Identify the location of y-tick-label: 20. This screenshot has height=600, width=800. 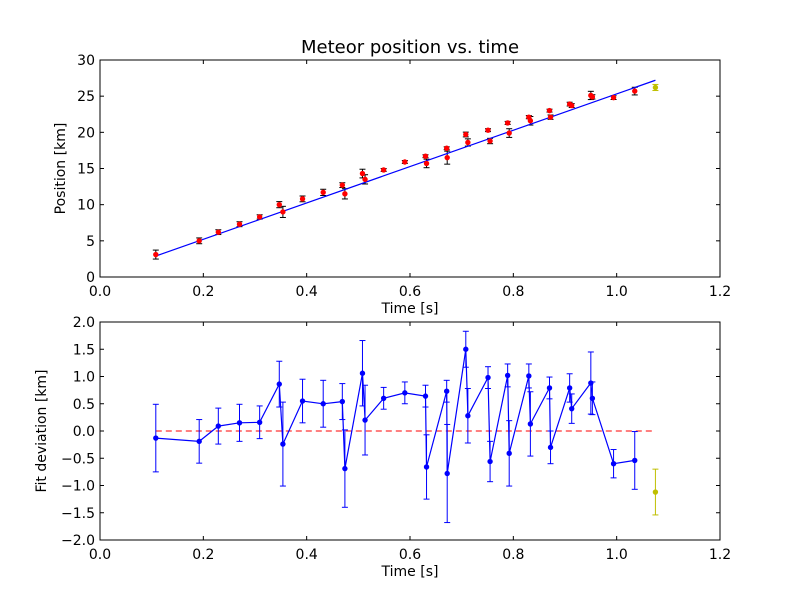
(86, 133).